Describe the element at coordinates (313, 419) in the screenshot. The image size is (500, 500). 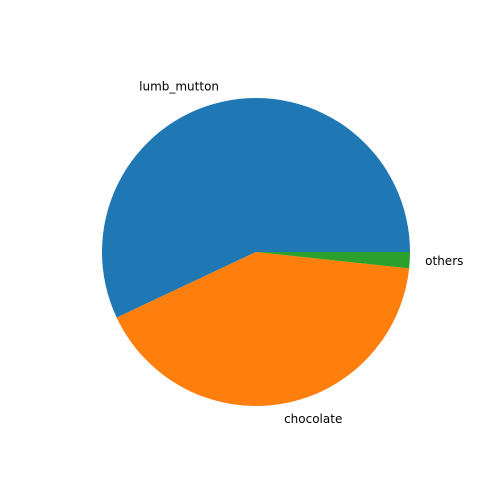
I see `pie-label-chocolate: chocolate` at that location.